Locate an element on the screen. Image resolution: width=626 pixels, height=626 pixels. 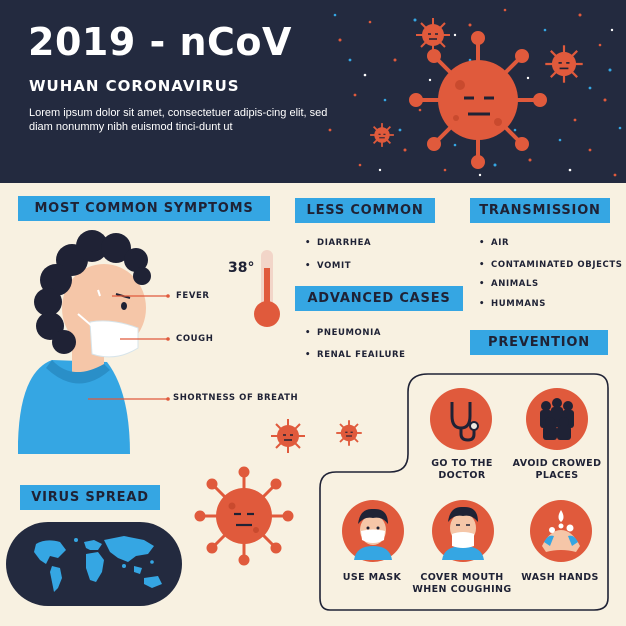
caption-line: WASH HANDS is located at coordinates (560, 577).